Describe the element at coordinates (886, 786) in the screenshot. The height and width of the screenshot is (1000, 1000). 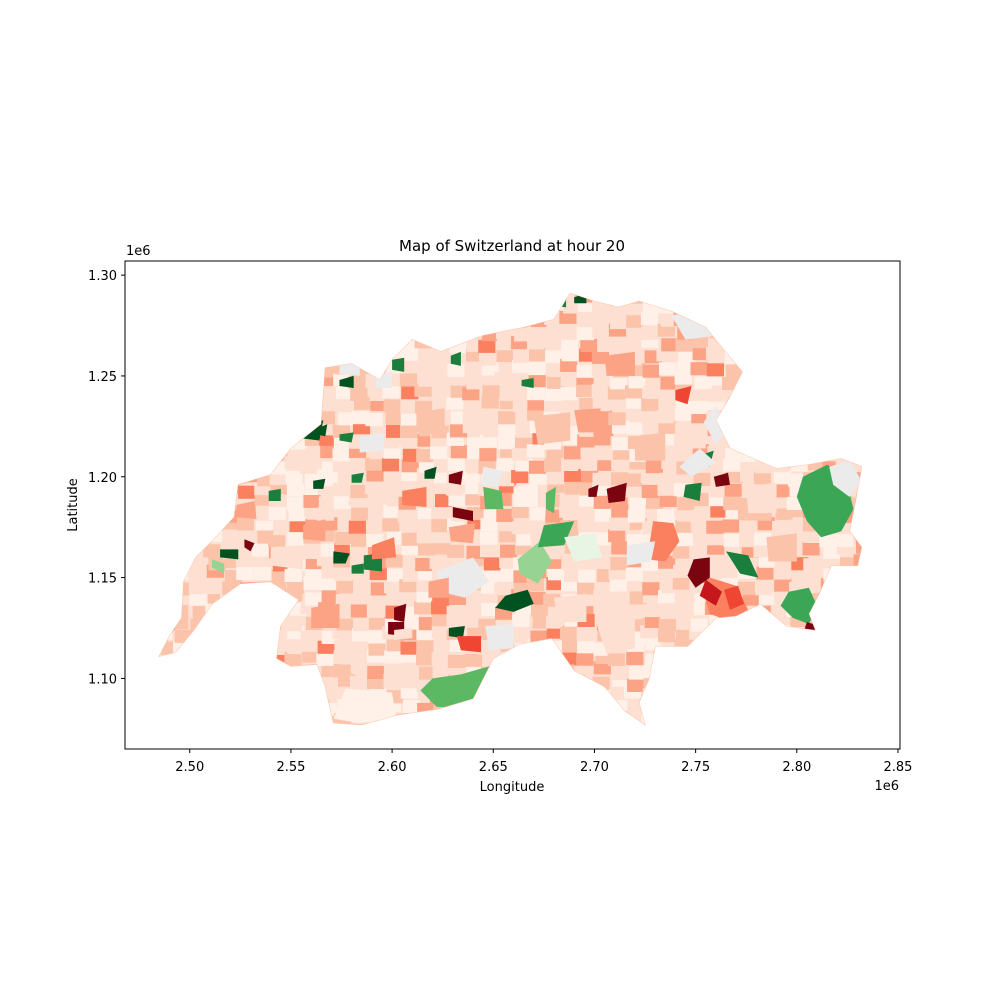
I see `x-offset-label: 1e6` at that location.